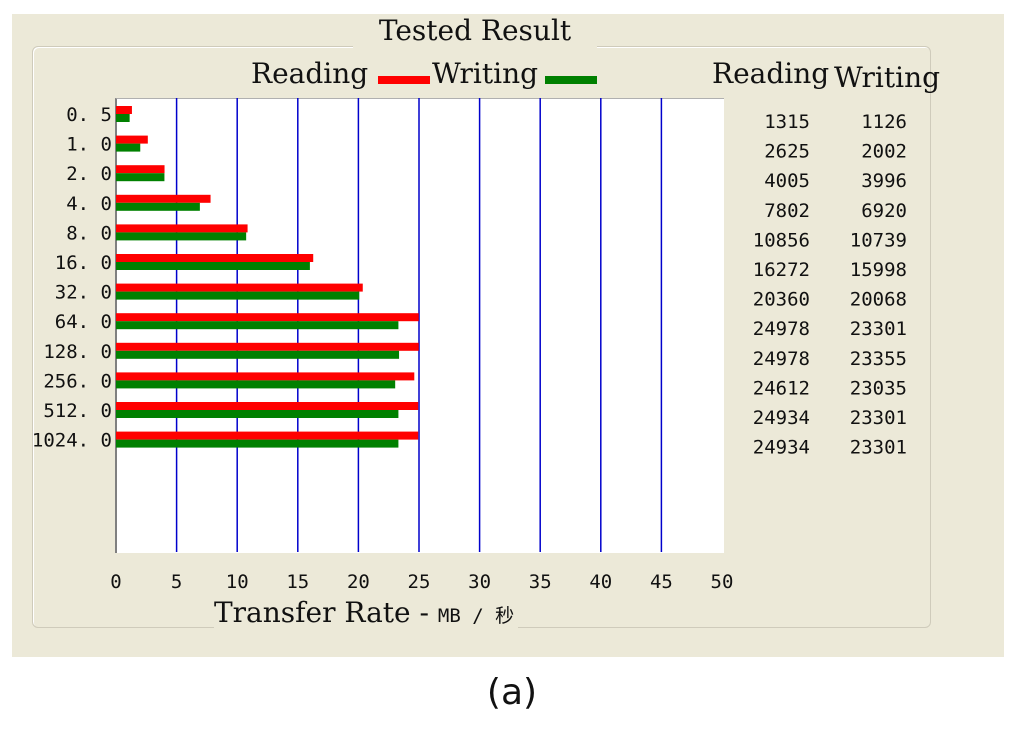  Describe the element at coordinates (476, 616) in the screenshot. I see `x-axis-unit: MB / 秒` at that location.